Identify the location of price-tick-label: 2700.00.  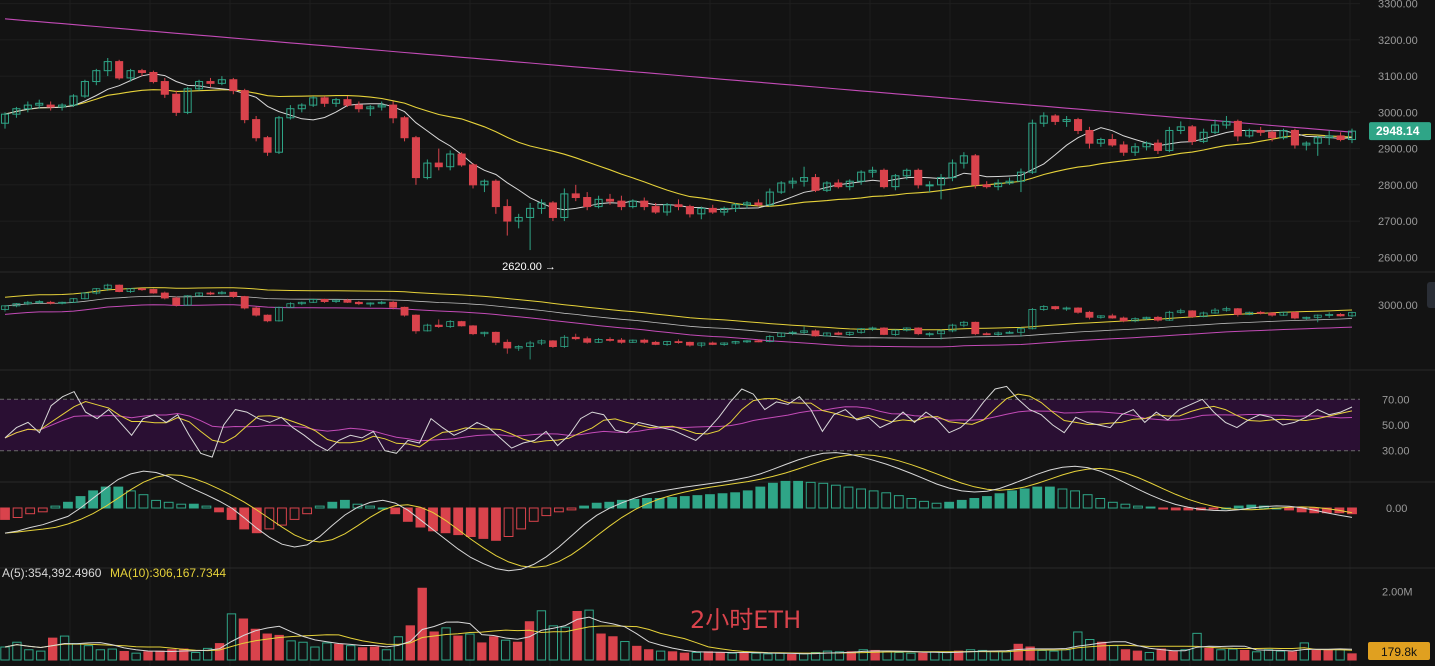
(1398, 222).